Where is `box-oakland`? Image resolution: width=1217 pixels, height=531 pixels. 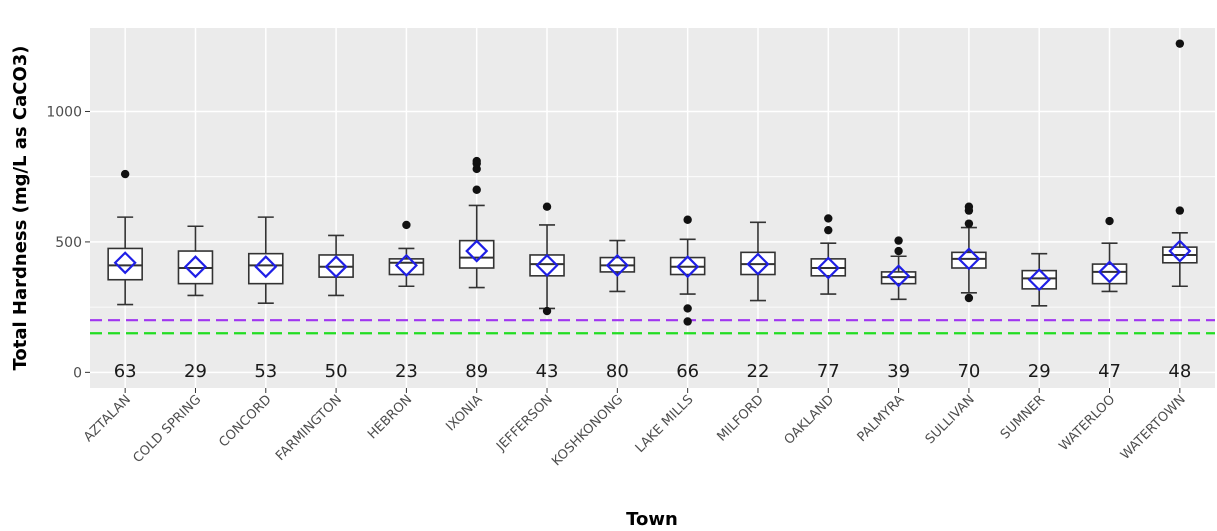 box-oakland is located at coordinates (828, 254).